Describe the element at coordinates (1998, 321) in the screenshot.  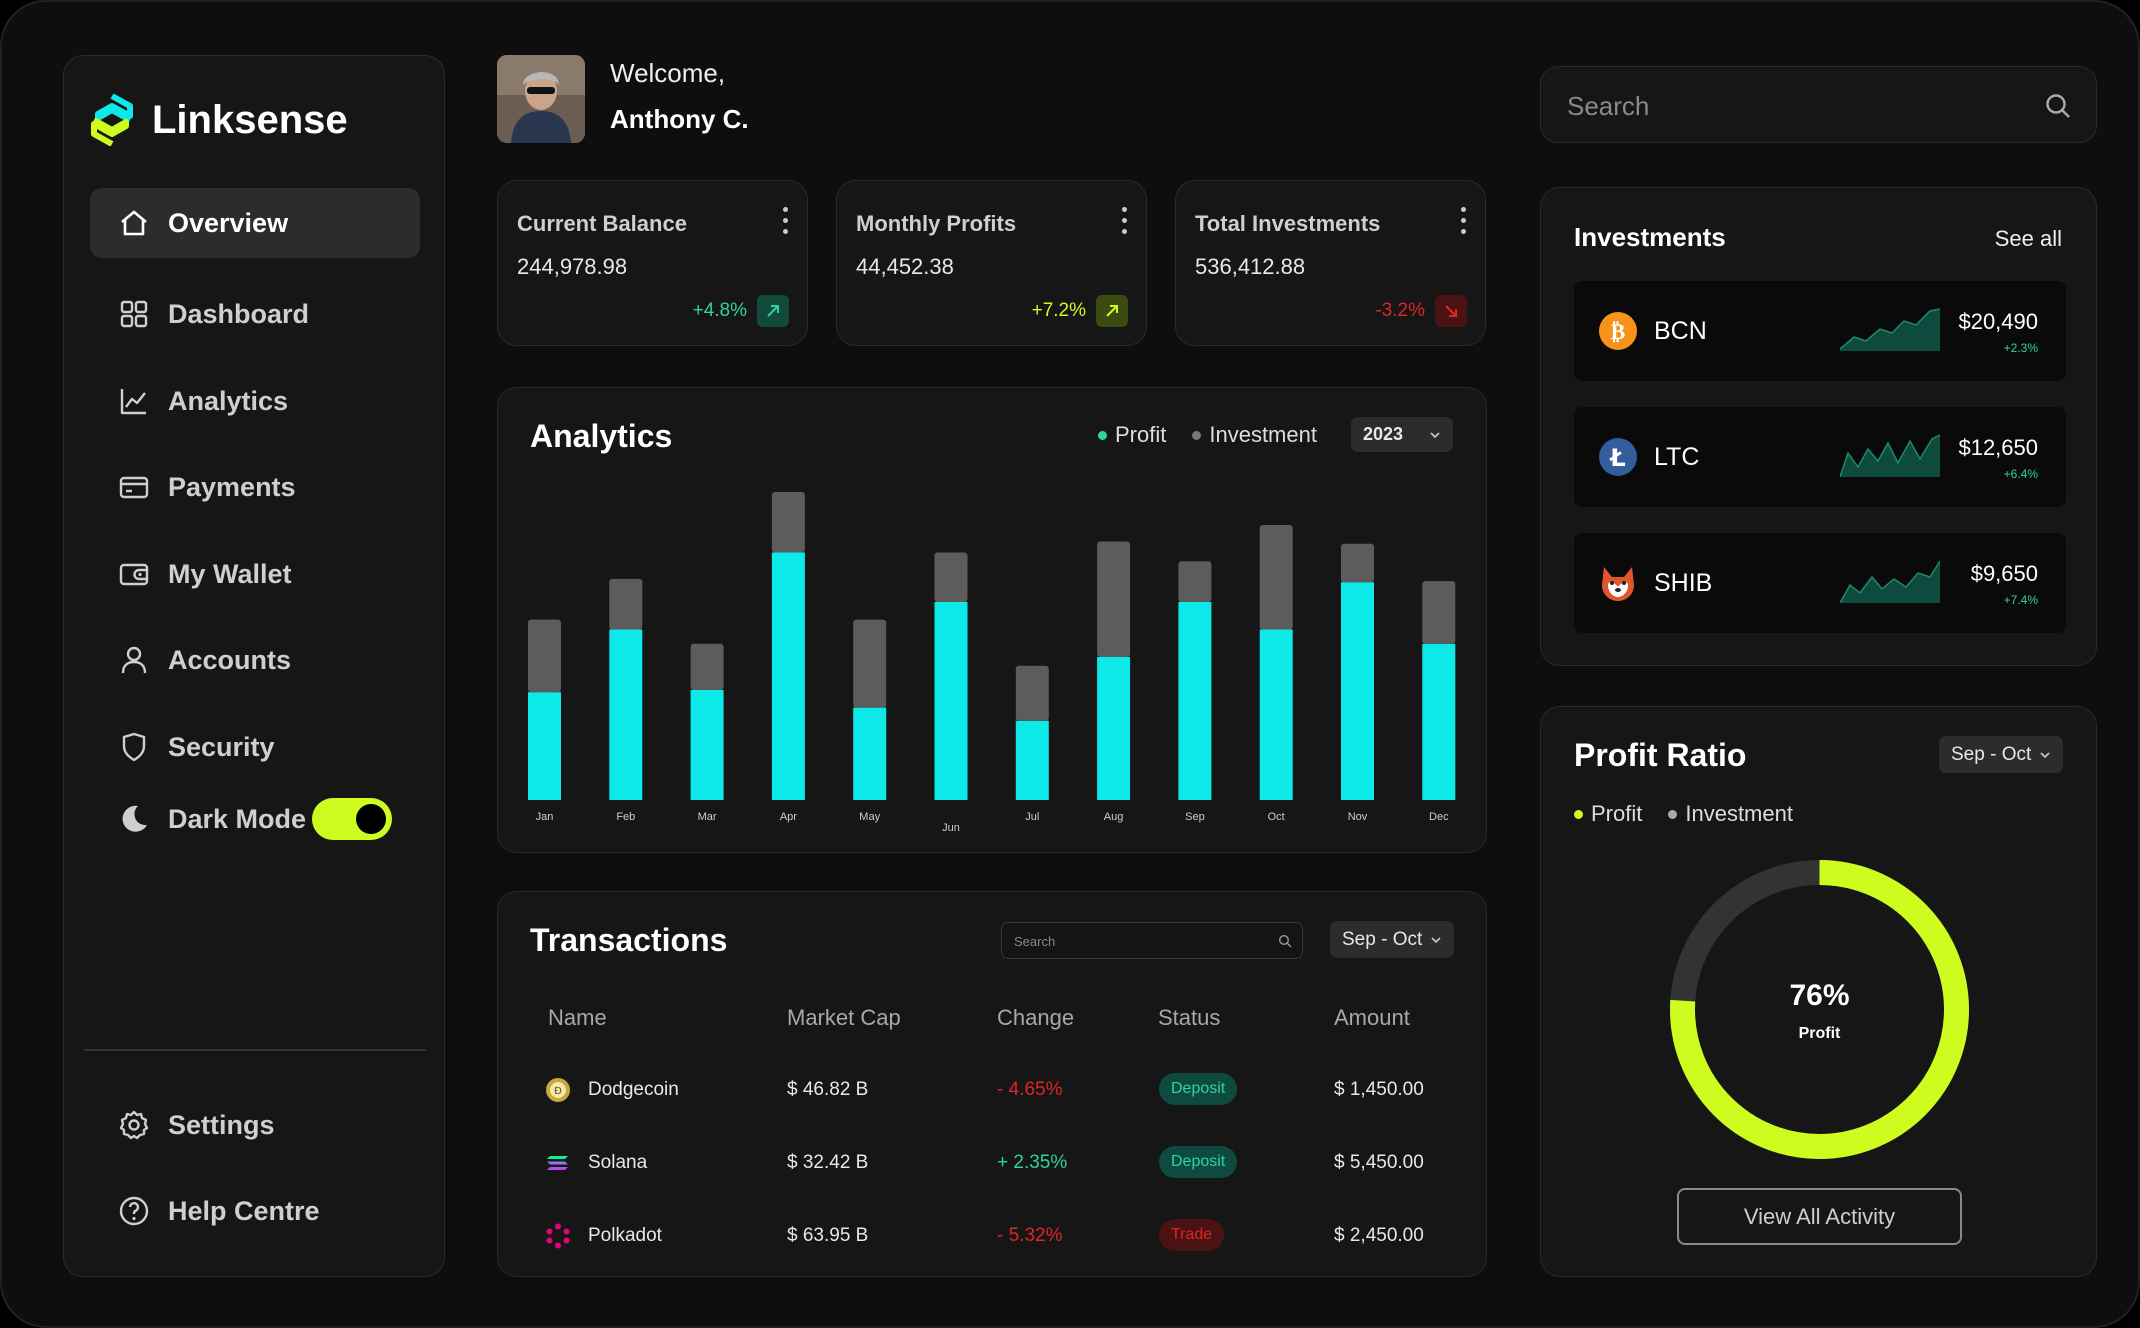
I see `investment-price: $20,490` at that location.